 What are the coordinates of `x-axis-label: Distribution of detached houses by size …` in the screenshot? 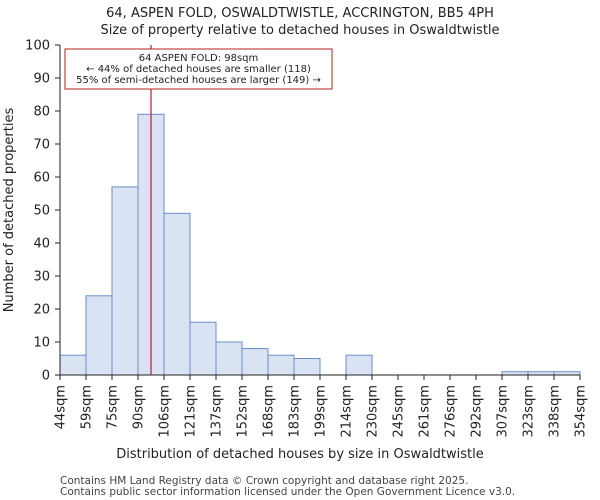 It's located at (300, 454).